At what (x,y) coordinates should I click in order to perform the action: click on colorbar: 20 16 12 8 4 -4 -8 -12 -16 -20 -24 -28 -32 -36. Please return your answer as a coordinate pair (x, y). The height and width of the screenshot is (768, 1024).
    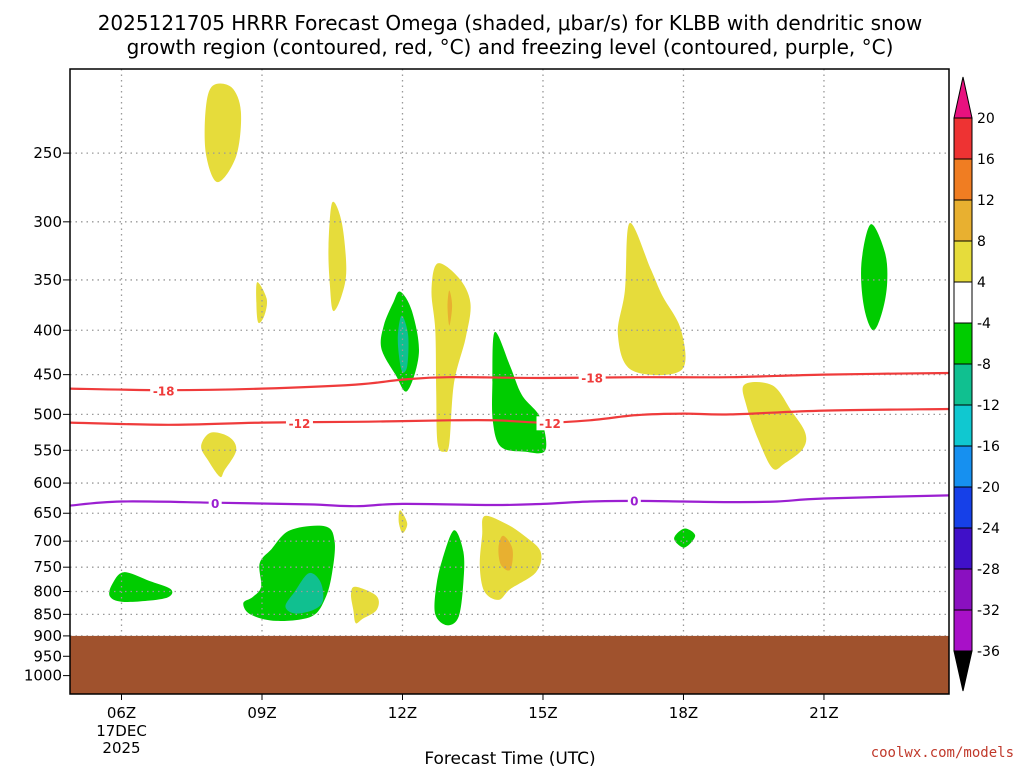
    Looking at the image, I should click on (976, 384).